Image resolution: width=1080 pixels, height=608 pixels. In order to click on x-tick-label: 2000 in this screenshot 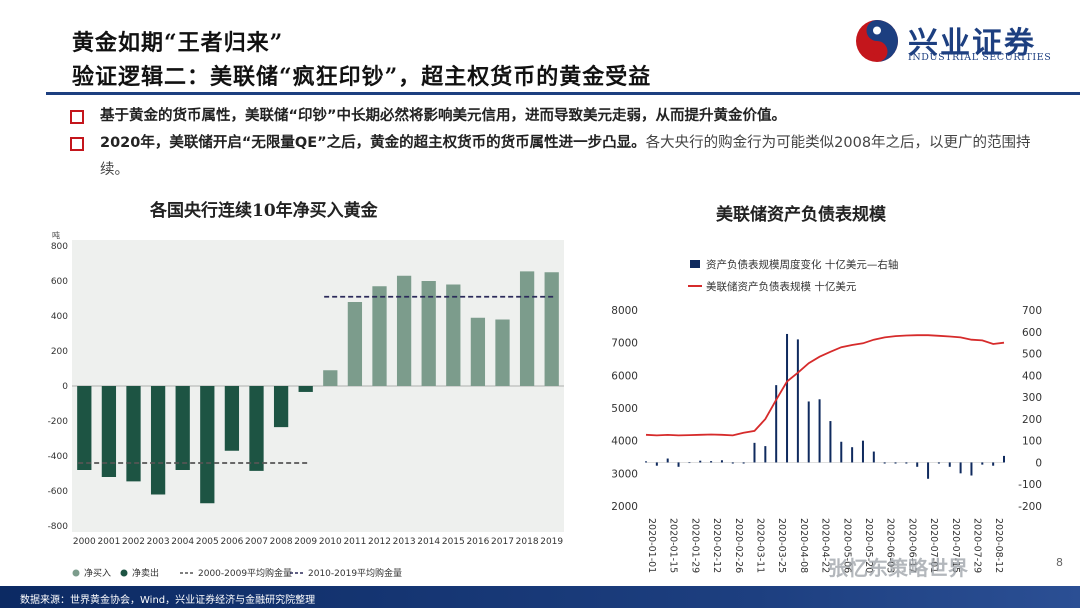, I will do `click(84, 542)`.